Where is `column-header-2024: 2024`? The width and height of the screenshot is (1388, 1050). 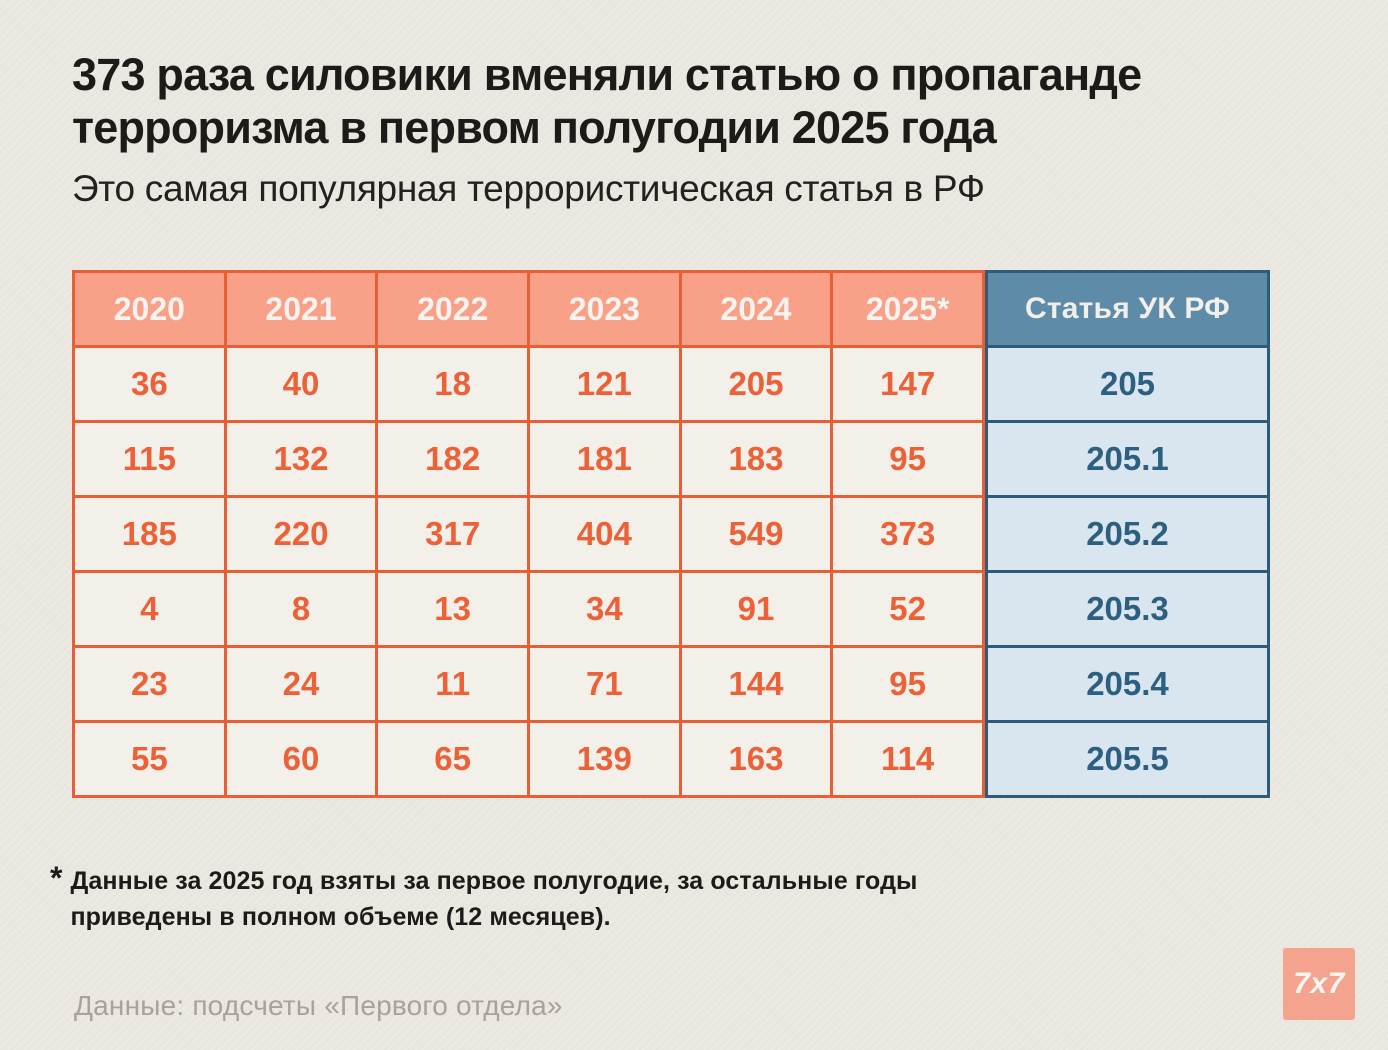 column-header-2024: 2024 is located at coordinates (756, 309).